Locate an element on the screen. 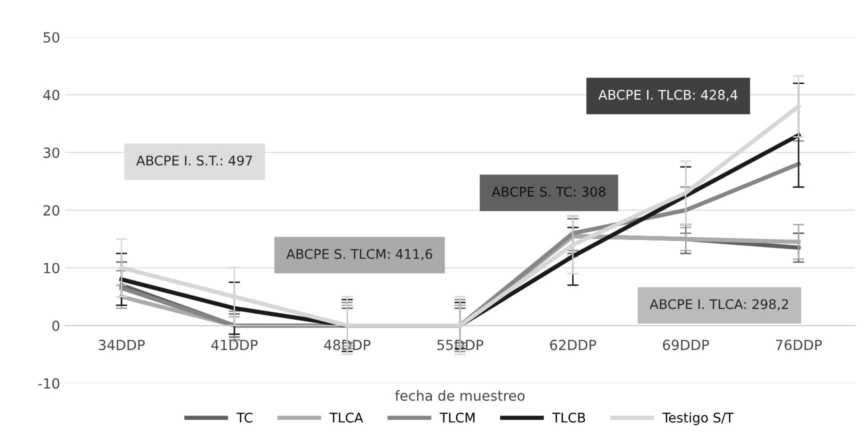 The width and height of the screenshot is (868, 442). y-tick-label: 10 is located at coordinates (52, 268).